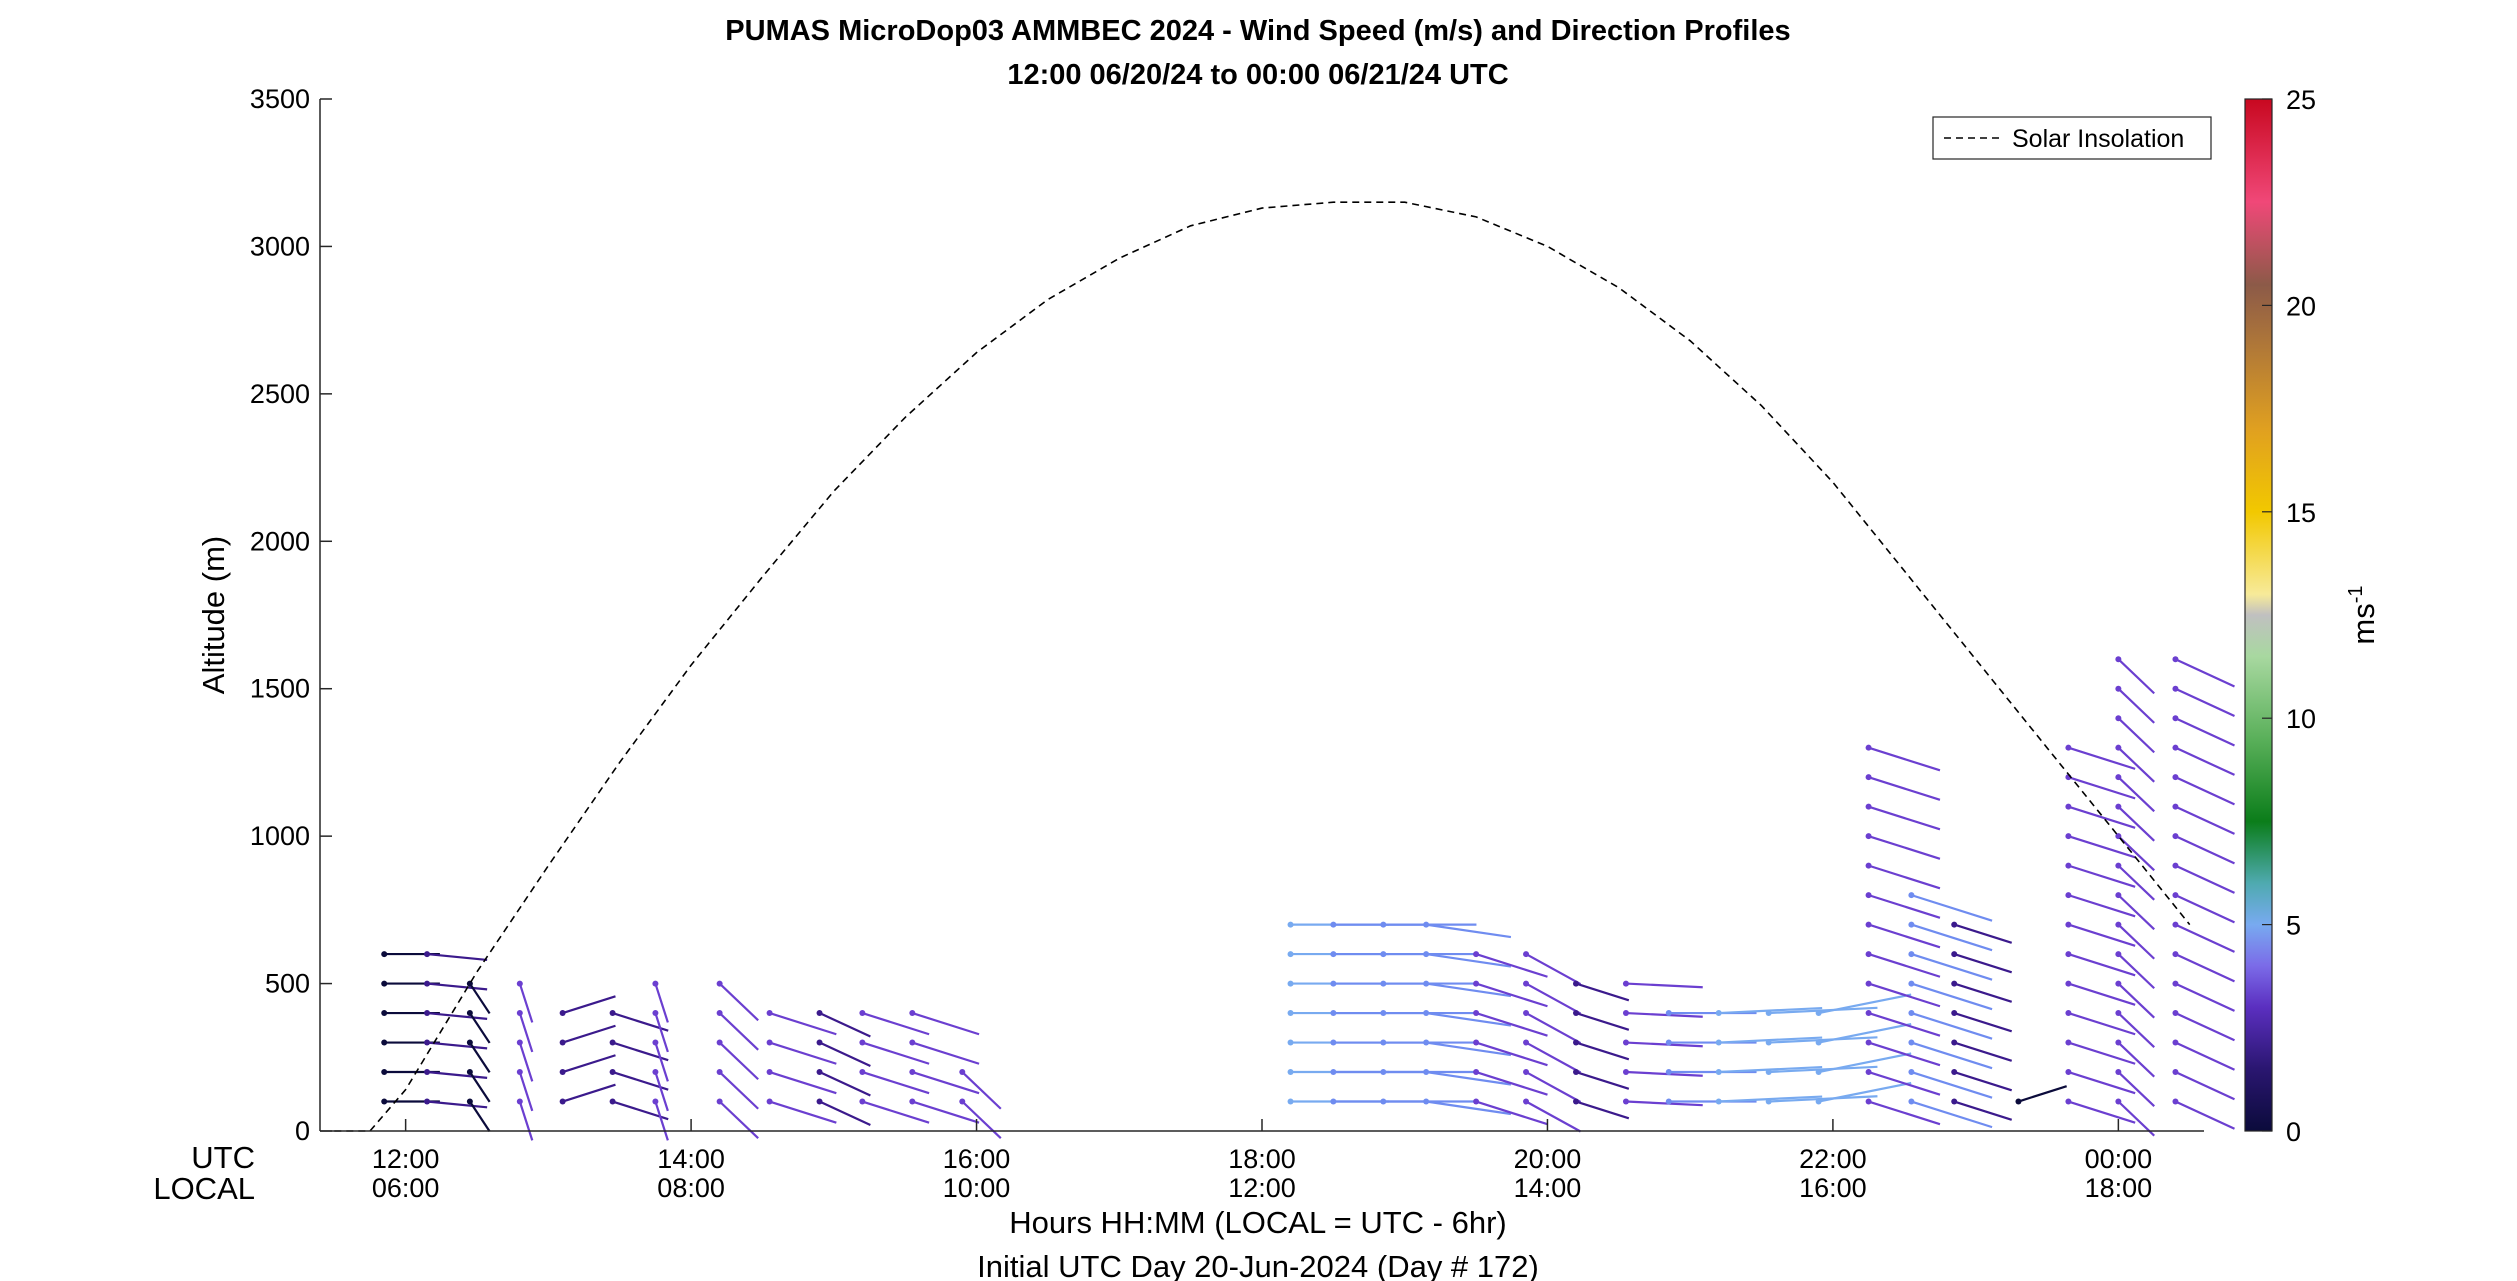  Describe the element at coordinates (280, 541) in the screenshot. I see `y-tick-label: 2000` at that location.